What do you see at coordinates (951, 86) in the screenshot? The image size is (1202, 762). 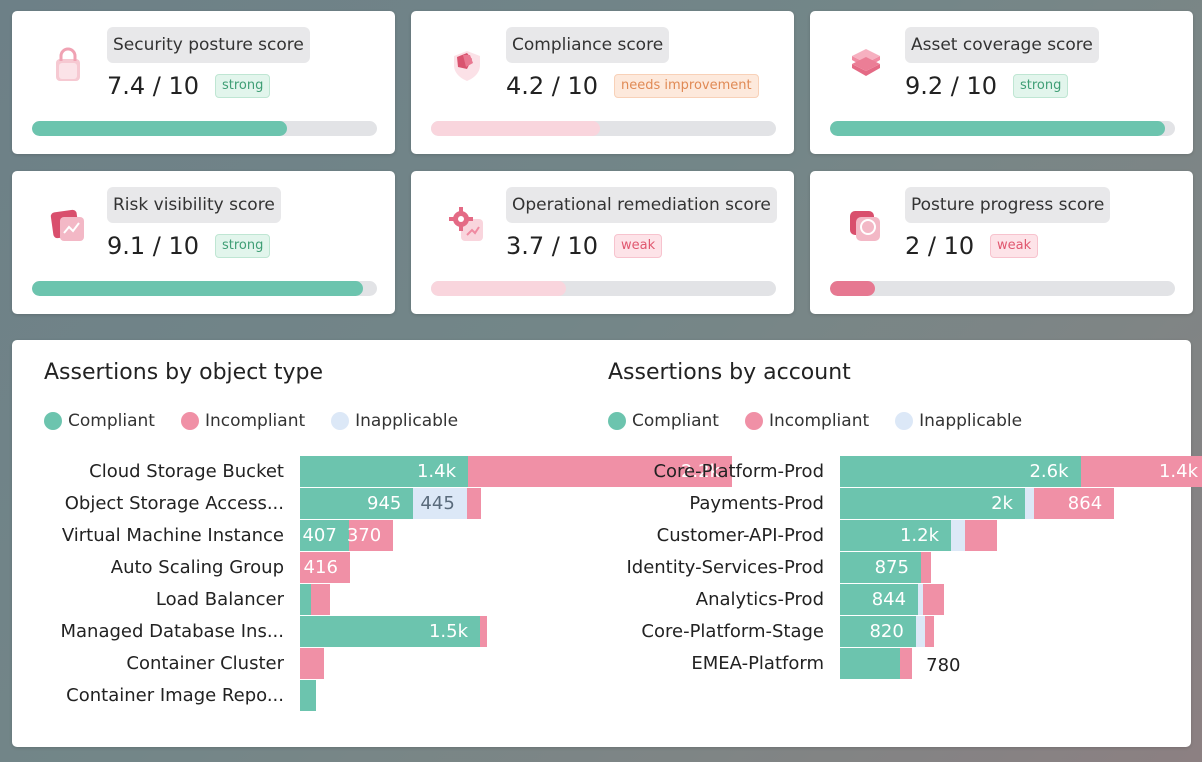 I see `score-value: 9.2 / 10` at bounding box center [951, 86].